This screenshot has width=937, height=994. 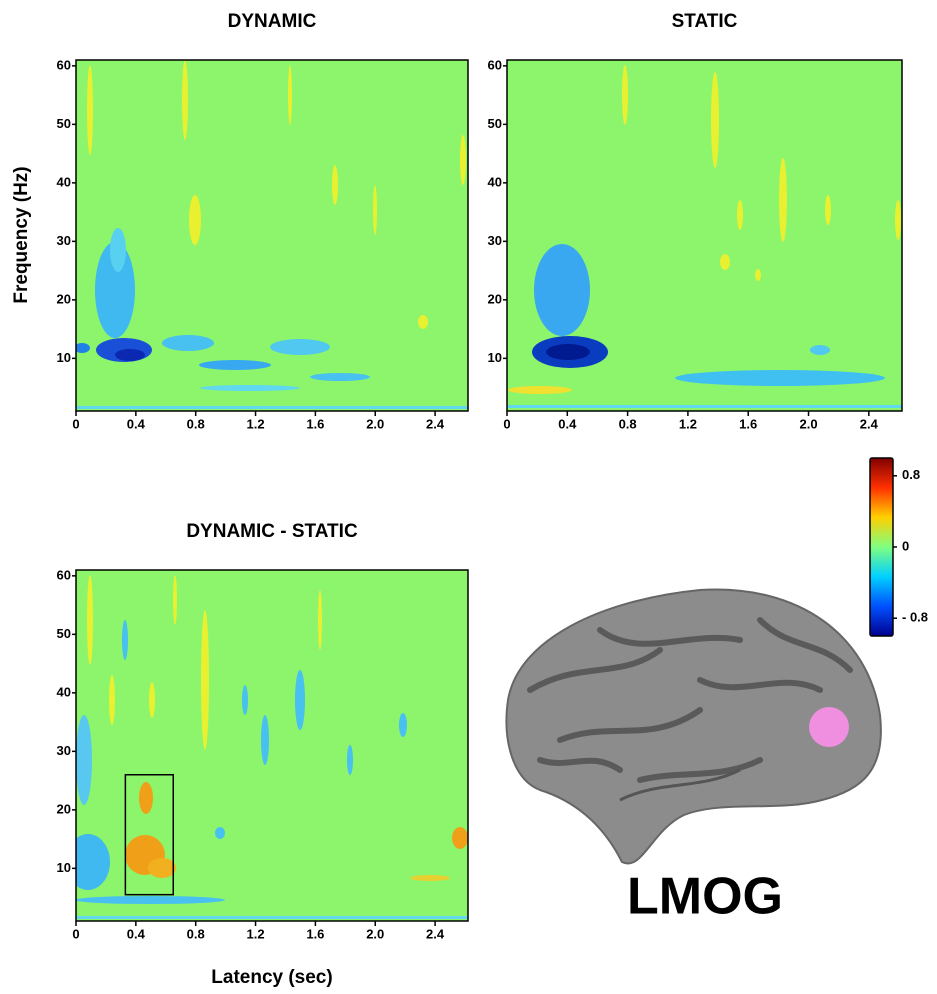 What do you see at coordinates (905, 545) in the screenshot?
I see `colorbar-tick-label: 0` at bounding box center [905, 545].